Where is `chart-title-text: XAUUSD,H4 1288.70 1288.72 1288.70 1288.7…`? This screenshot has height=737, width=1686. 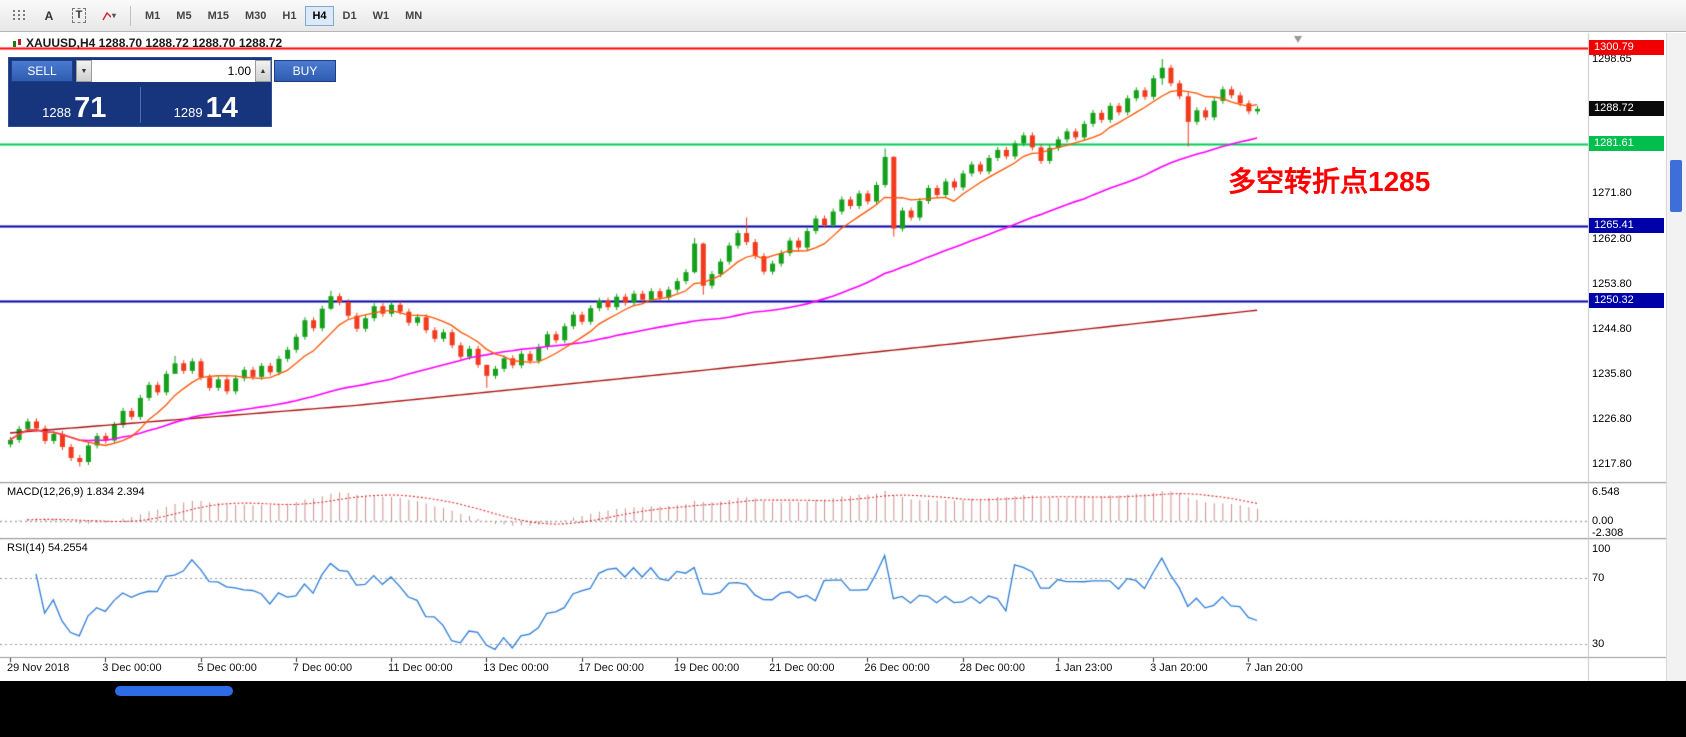
chart-title-text: XAUUSD,H4 1288.70 1288.72 1288.70 1288.7… is located at coordinates (154, 43).